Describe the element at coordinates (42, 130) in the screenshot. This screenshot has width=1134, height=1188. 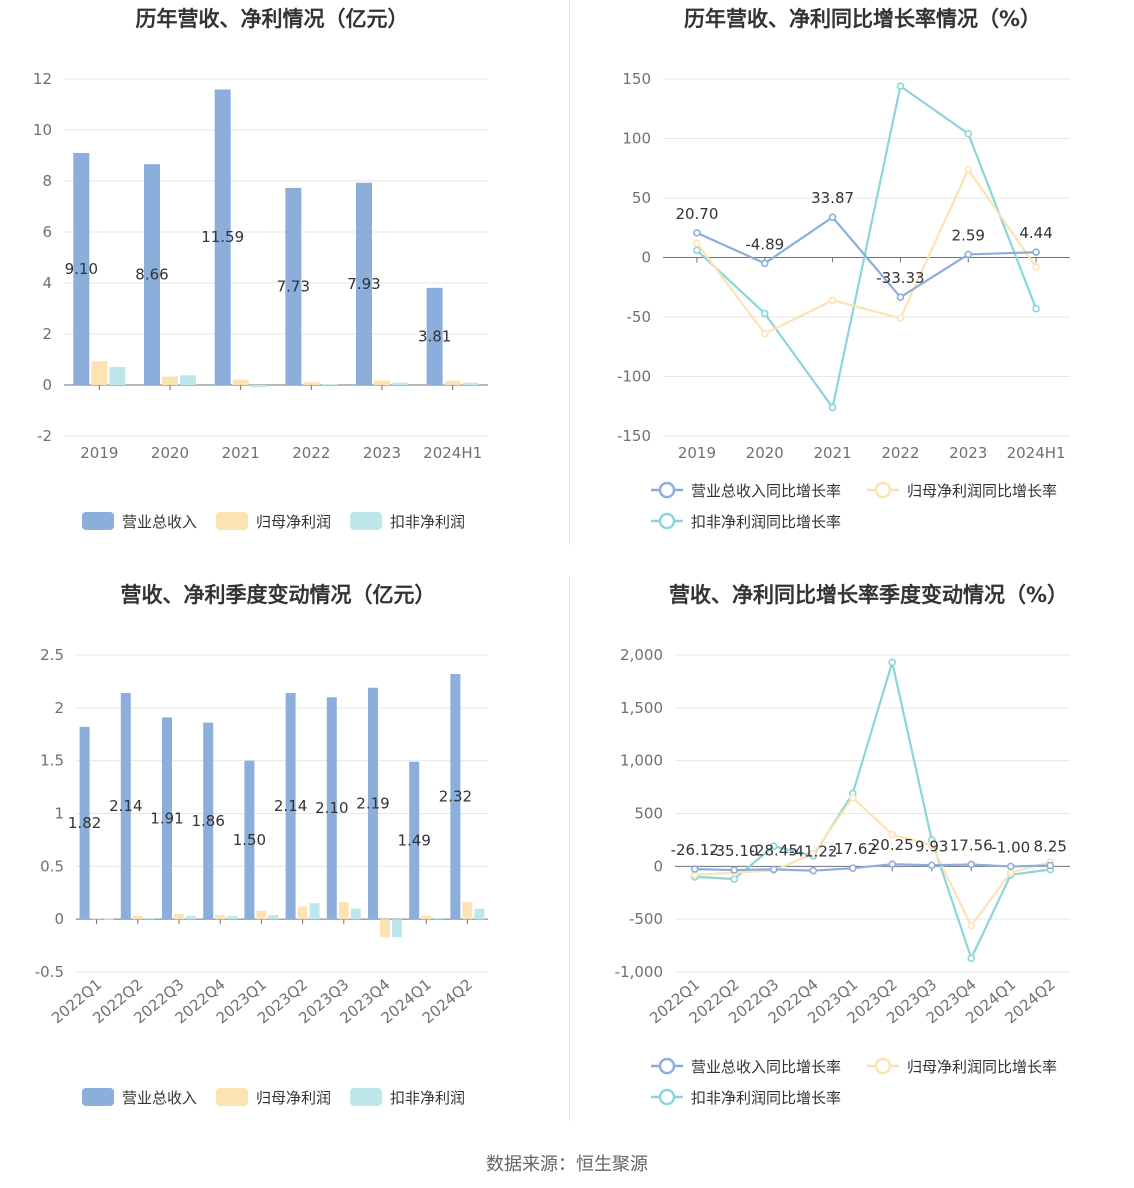
I see `y-tick-label: 10` at that location.